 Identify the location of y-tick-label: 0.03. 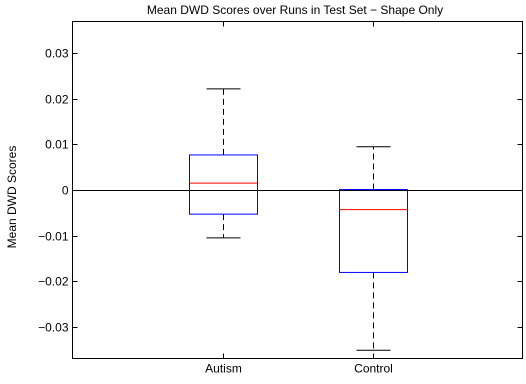
(57, 54).